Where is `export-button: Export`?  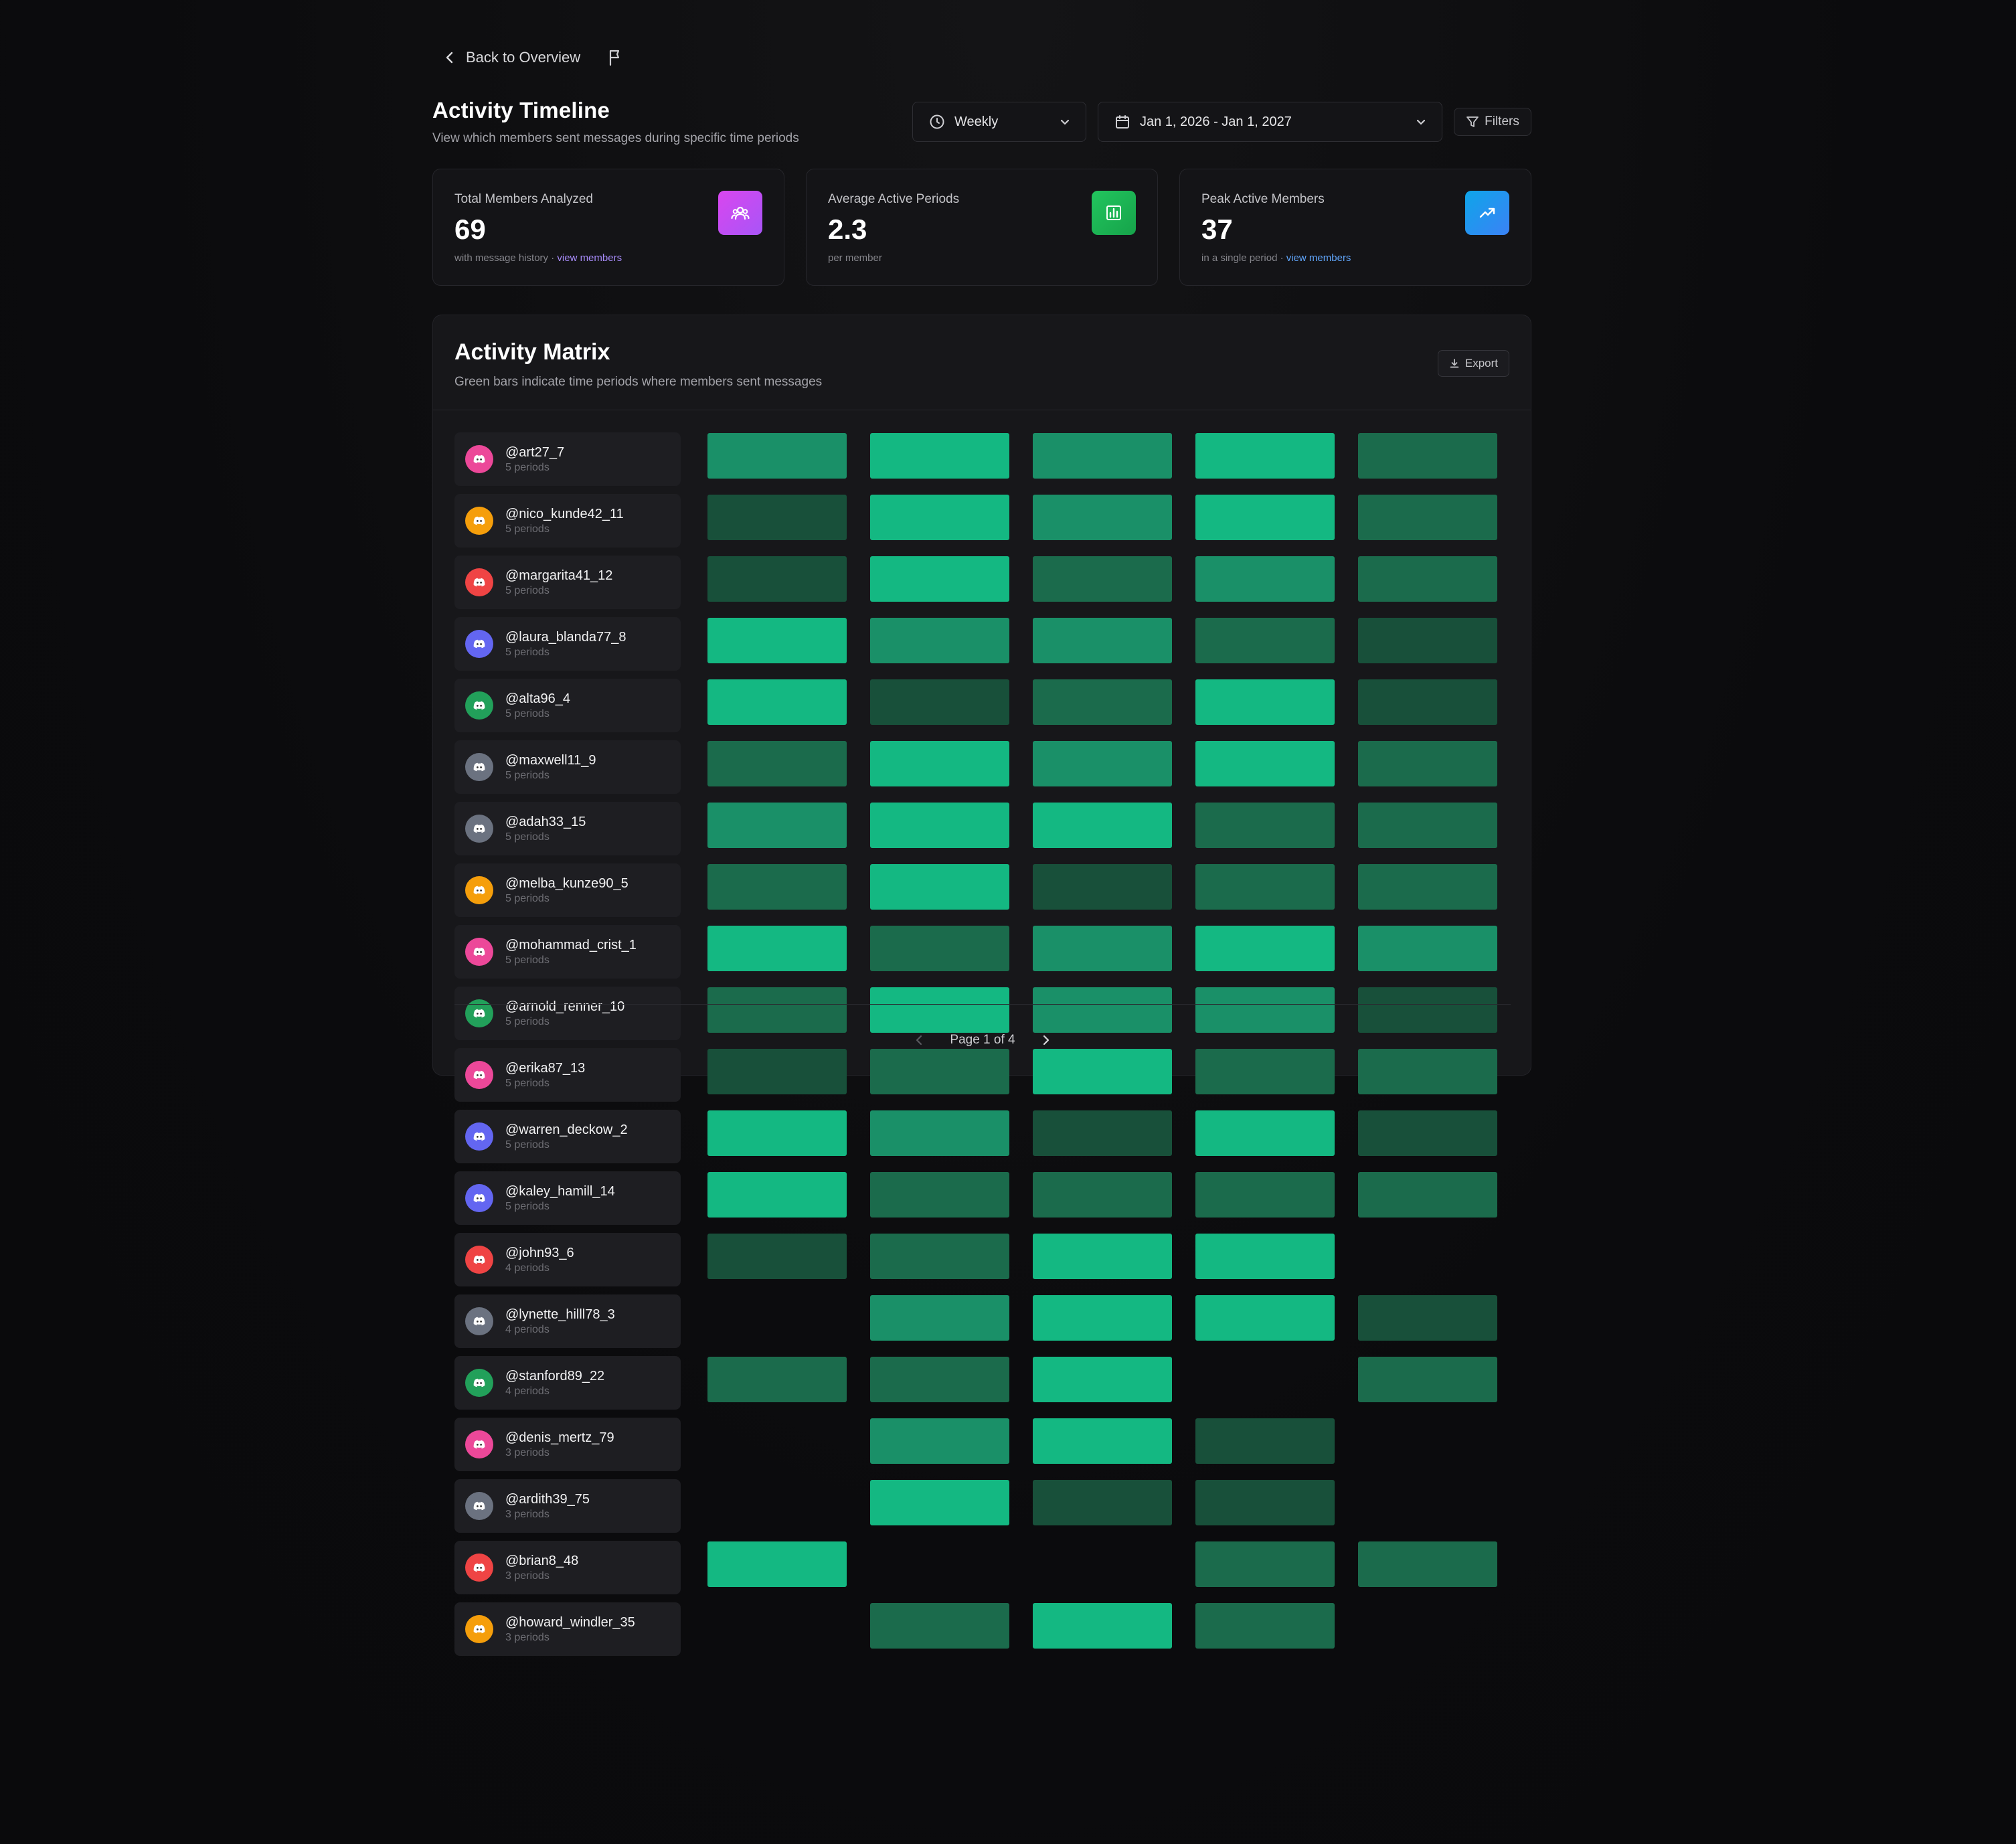 export-button: Export is located at coordinates (1473, 364).